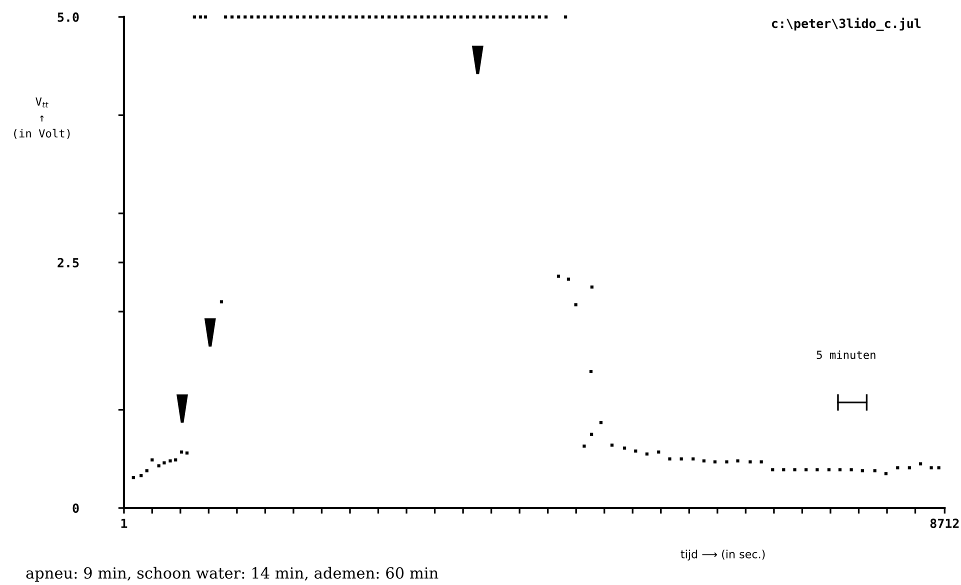 The height and width of the screenshot is (585, 961). I want to click on x-axis-title: tijd ⟶ (in sec.), so click(722, 555).